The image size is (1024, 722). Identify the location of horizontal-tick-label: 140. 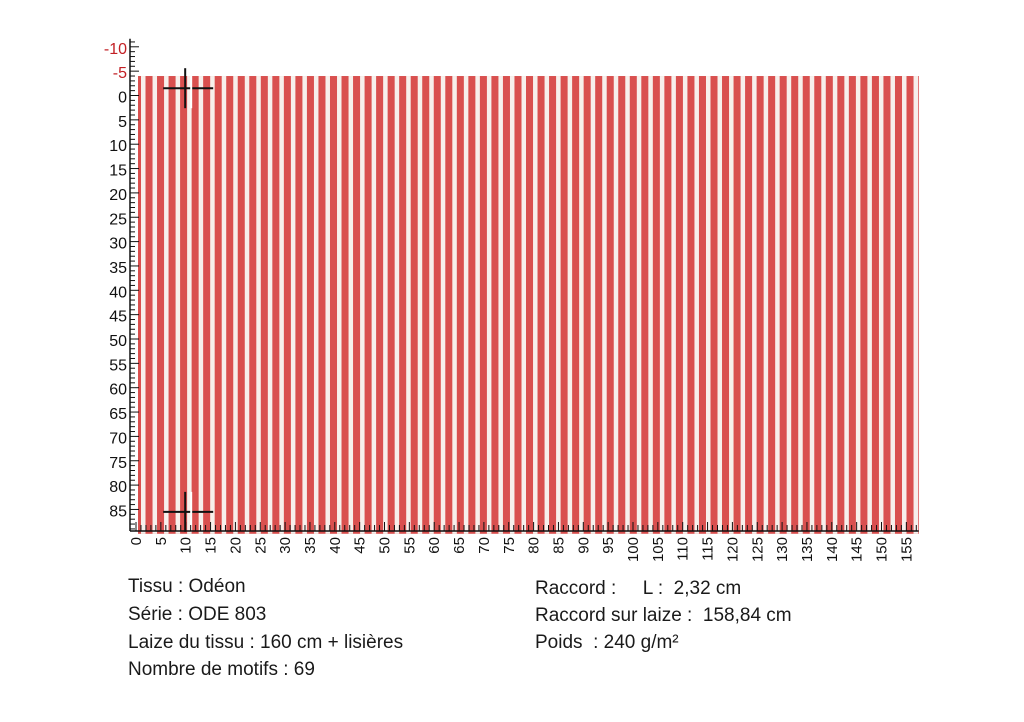
(832, 549).